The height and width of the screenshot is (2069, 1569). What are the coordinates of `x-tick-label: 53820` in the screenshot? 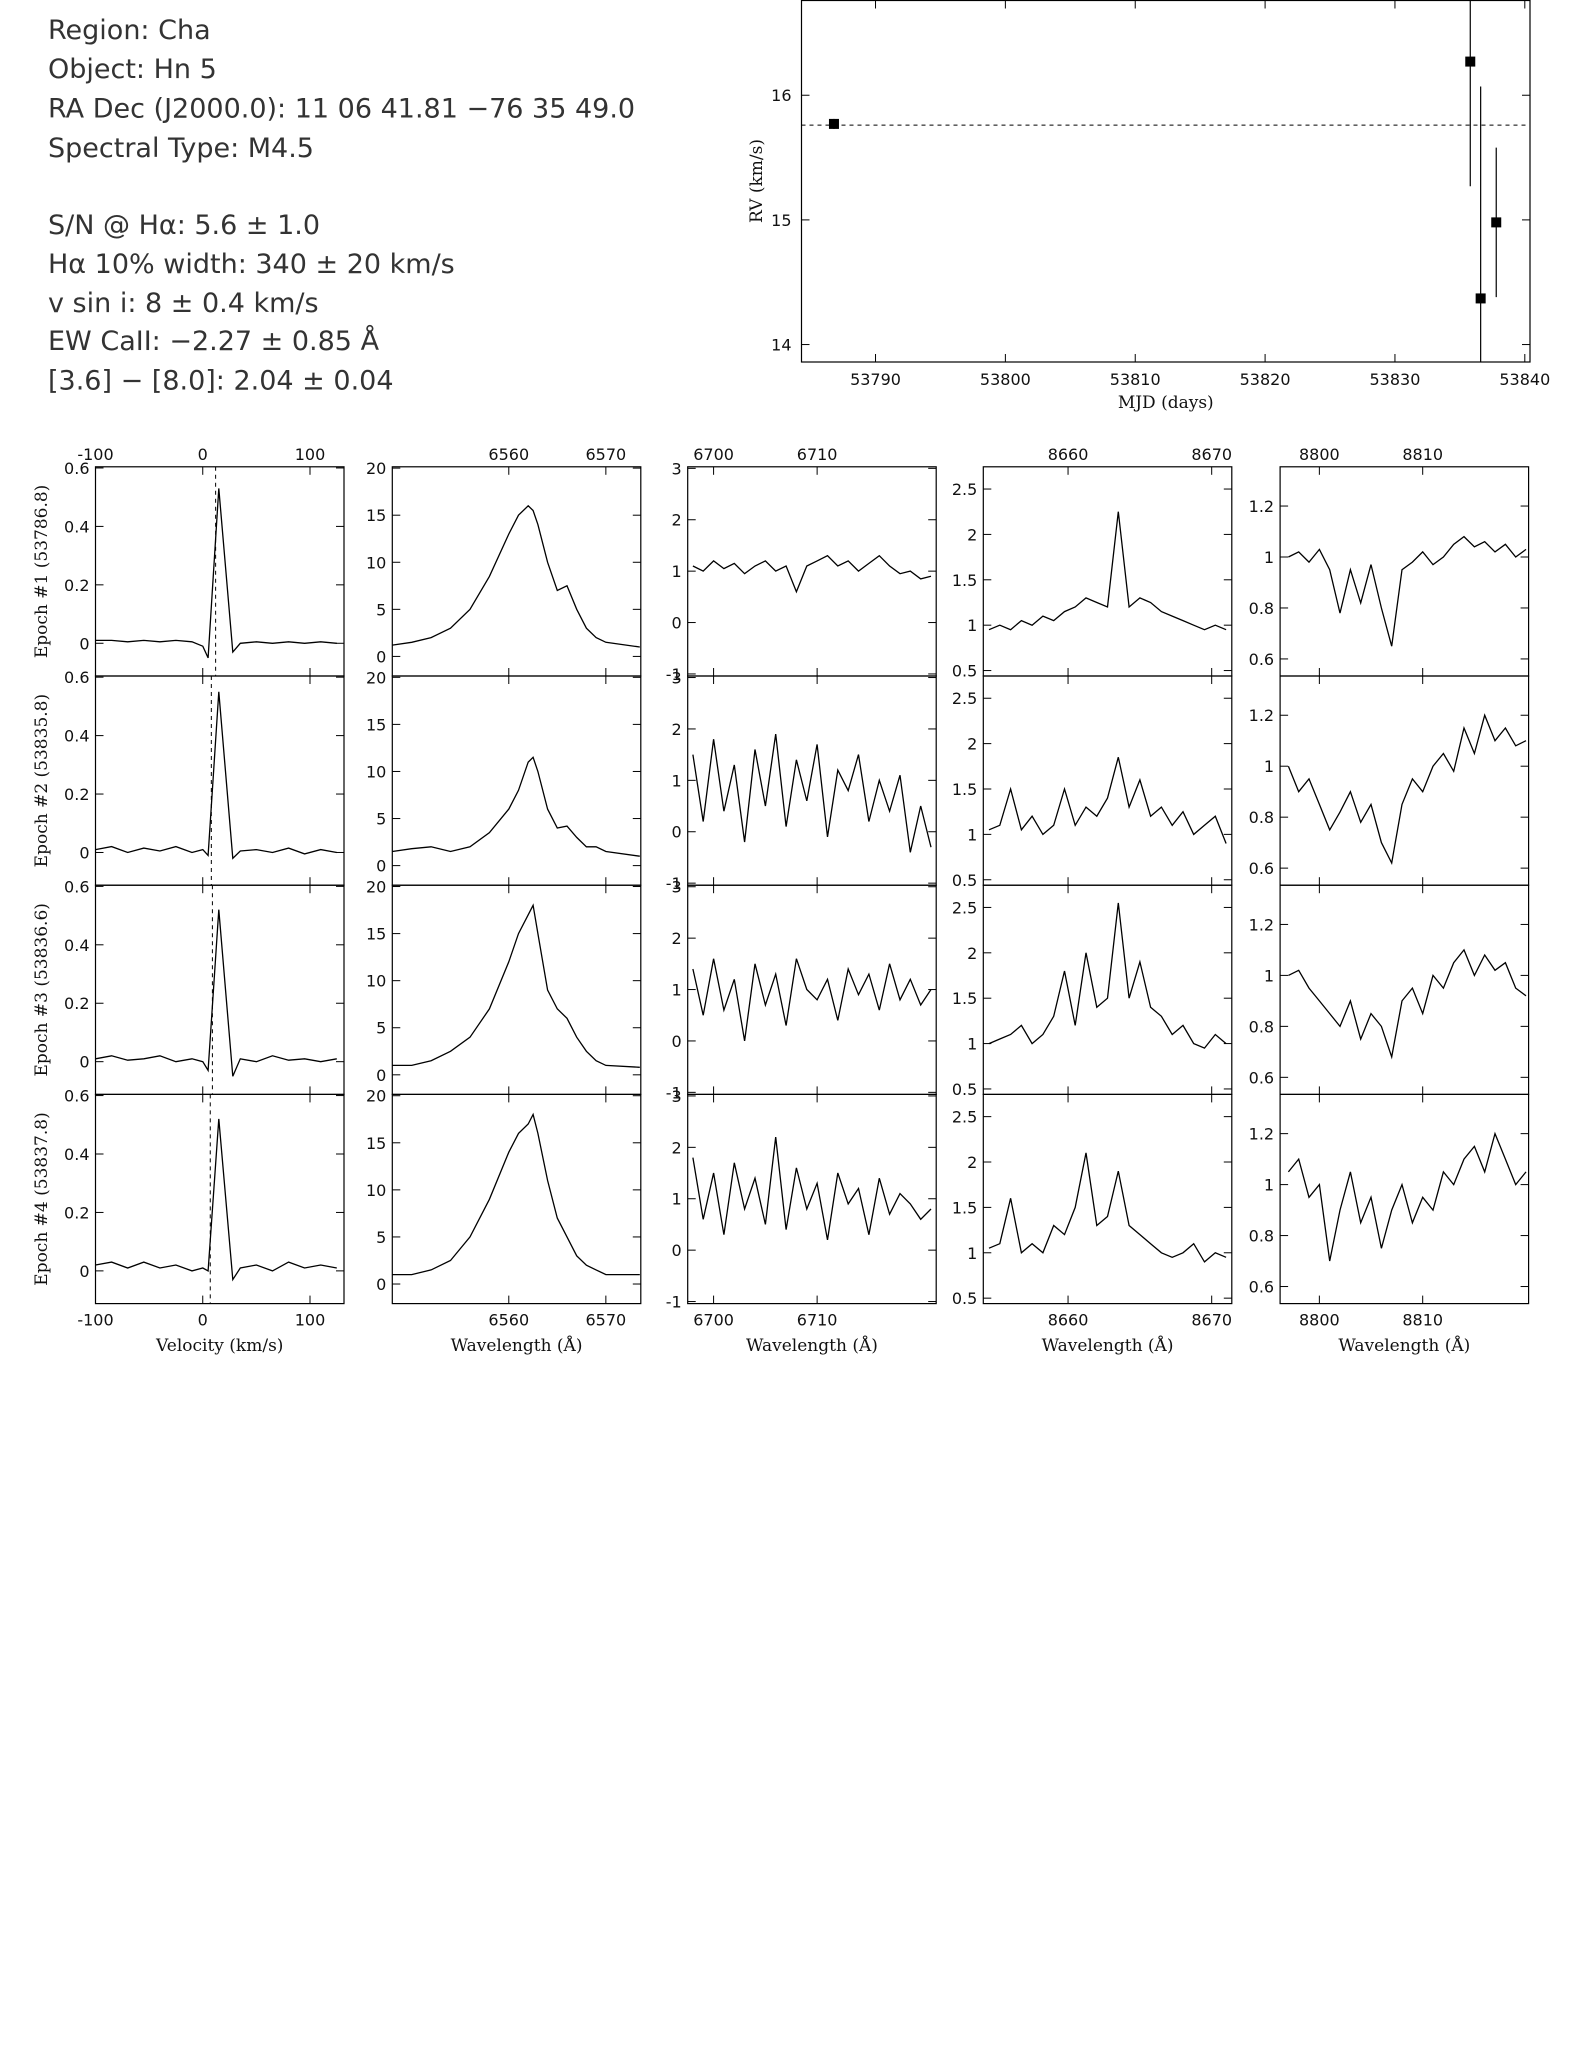 It's located at (1265, 379).